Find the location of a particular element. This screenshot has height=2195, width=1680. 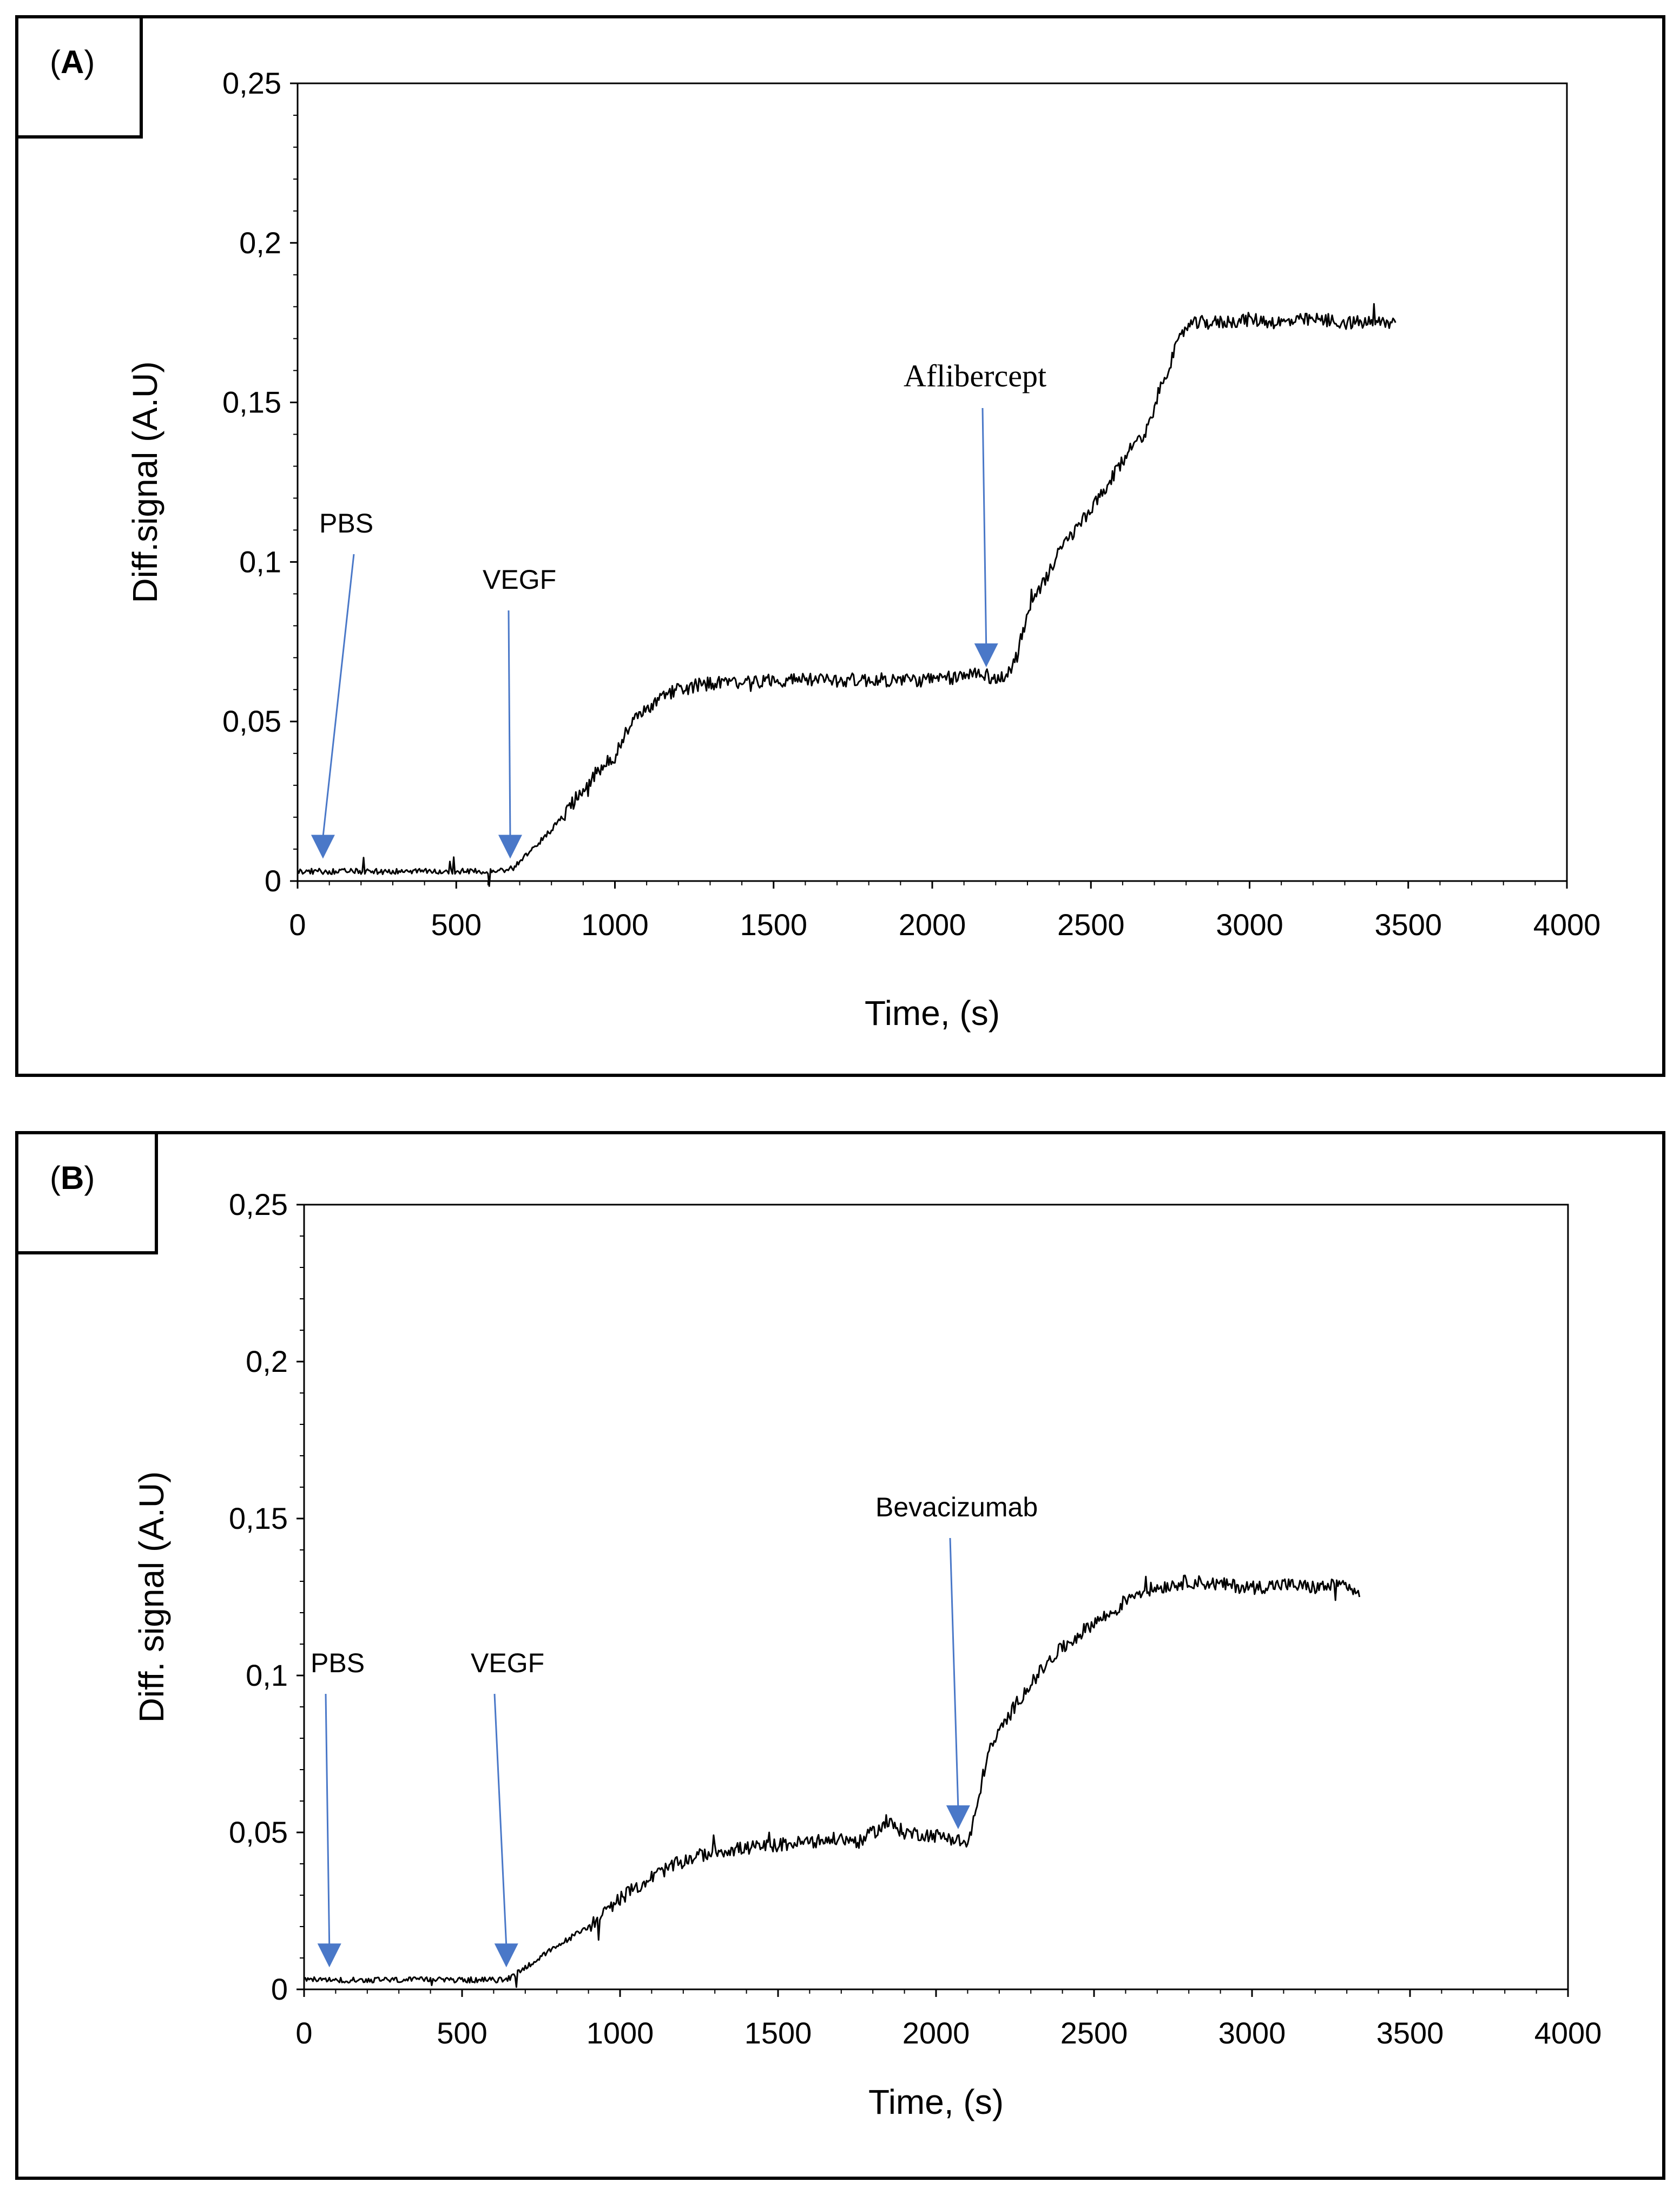

annotation-label-b: PBS is located at coordinates (338, 1663).